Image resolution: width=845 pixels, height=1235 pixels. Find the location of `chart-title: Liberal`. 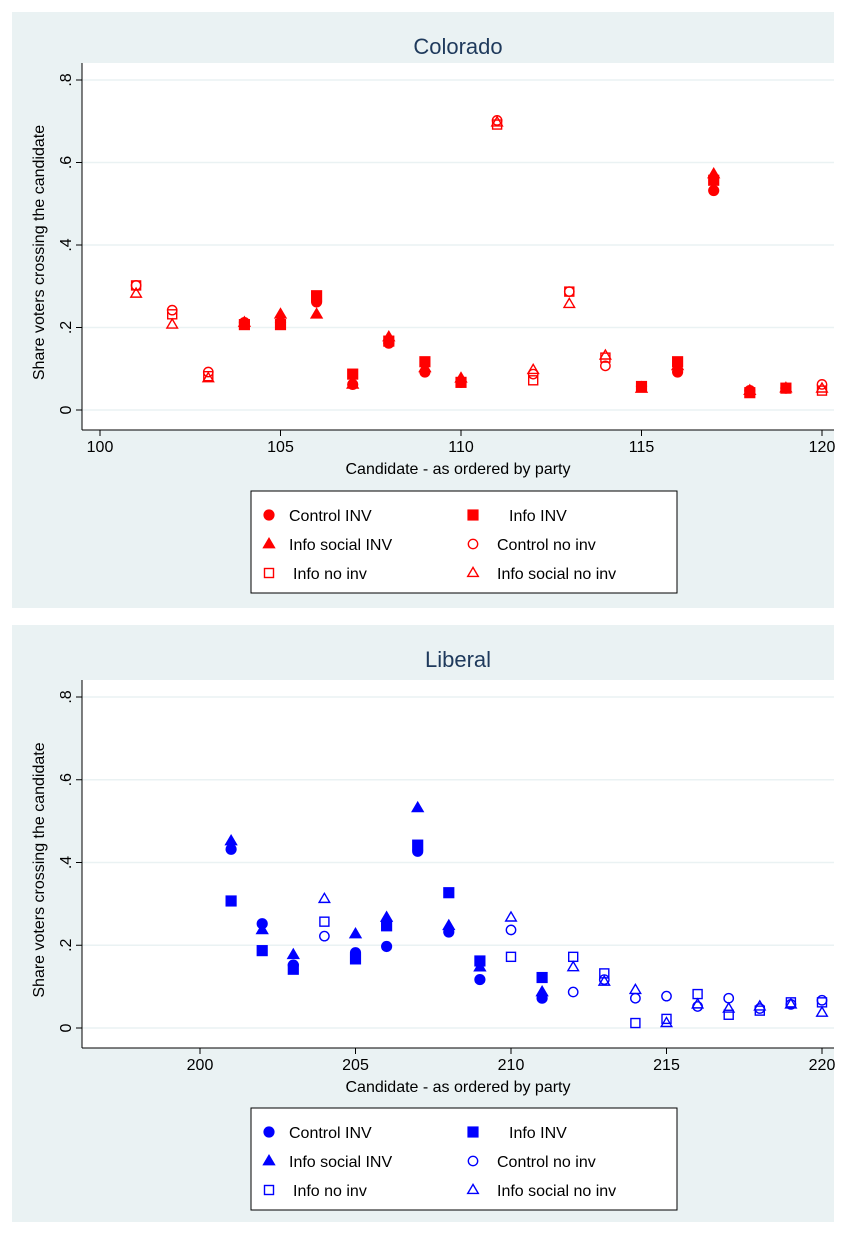

chart-title: Liberal is located at coordinates (458, 659).